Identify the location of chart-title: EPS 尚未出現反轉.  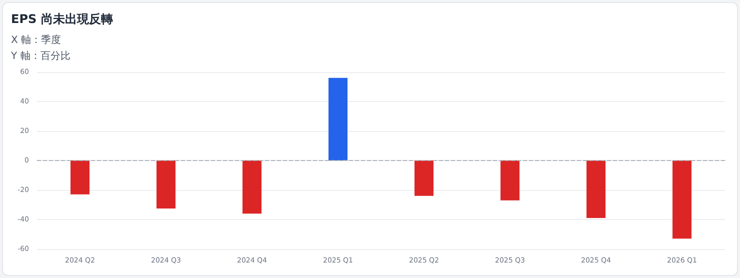
(62, 19).